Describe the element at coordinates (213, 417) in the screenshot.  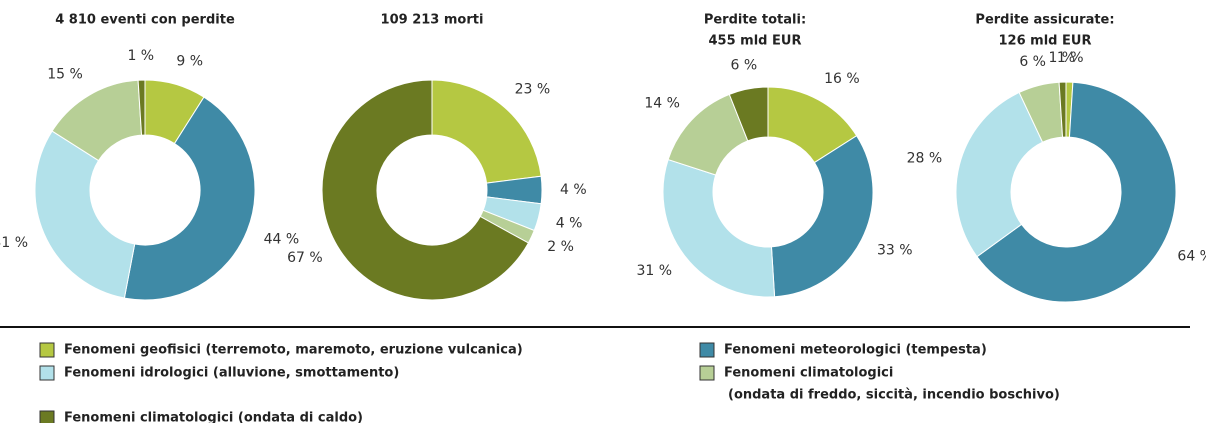
I see `legend-label: Fenomeni climatologici (ondata di caldo)` at that location.